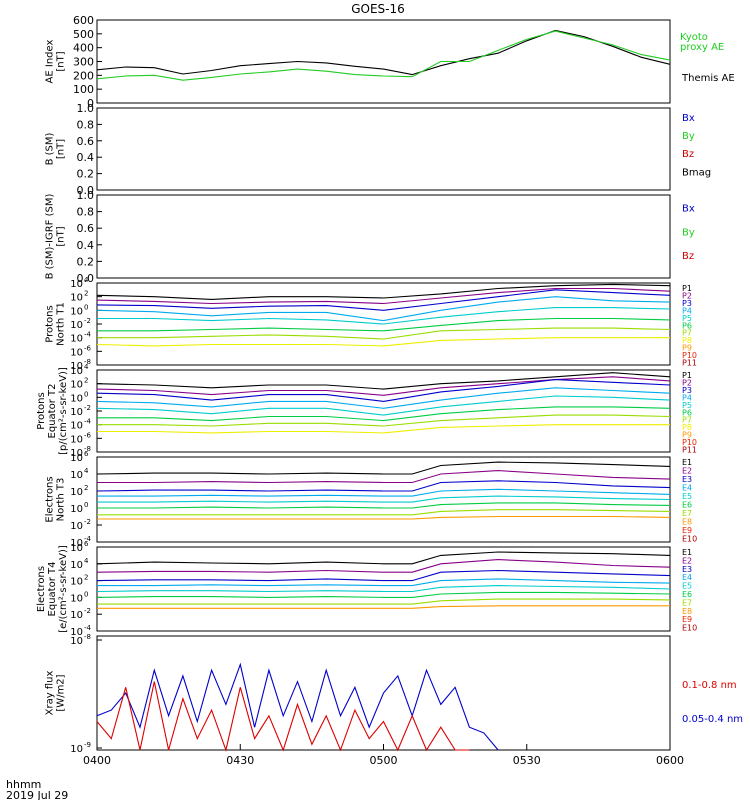 Image resolution: width=750 pixels, height=800 pixels. I want to click on protons-t2-ytick-exp: -2, so click(87, 408).